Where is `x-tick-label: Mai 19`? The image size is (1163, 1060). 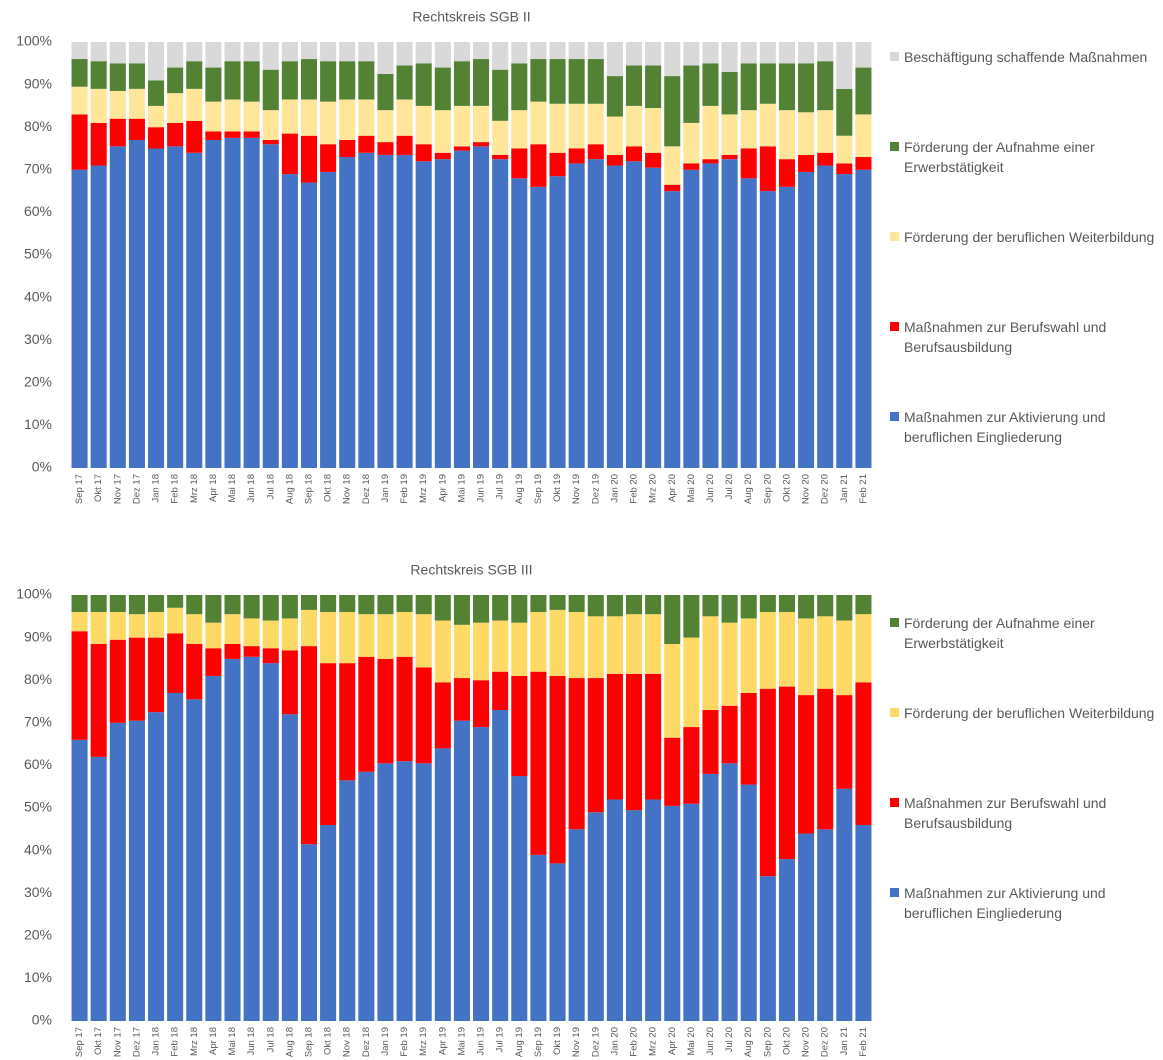
x-tick-label: Mai 19 is located at coordinates (461, 1041).